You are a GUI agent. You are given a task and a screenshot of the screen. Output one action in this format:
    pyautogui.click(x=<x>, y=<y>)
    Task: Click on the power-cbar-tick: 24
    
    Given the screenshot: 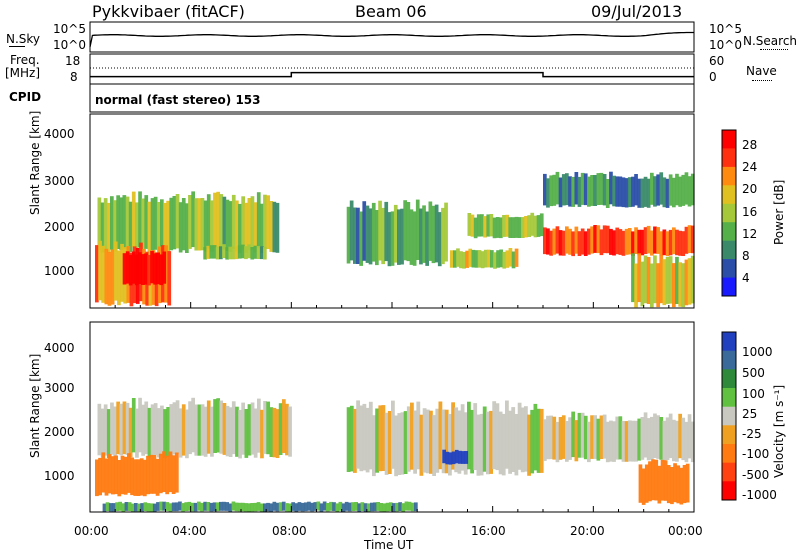 What is the action you would take?
    pyautogui.click(x=750, y=167)
    